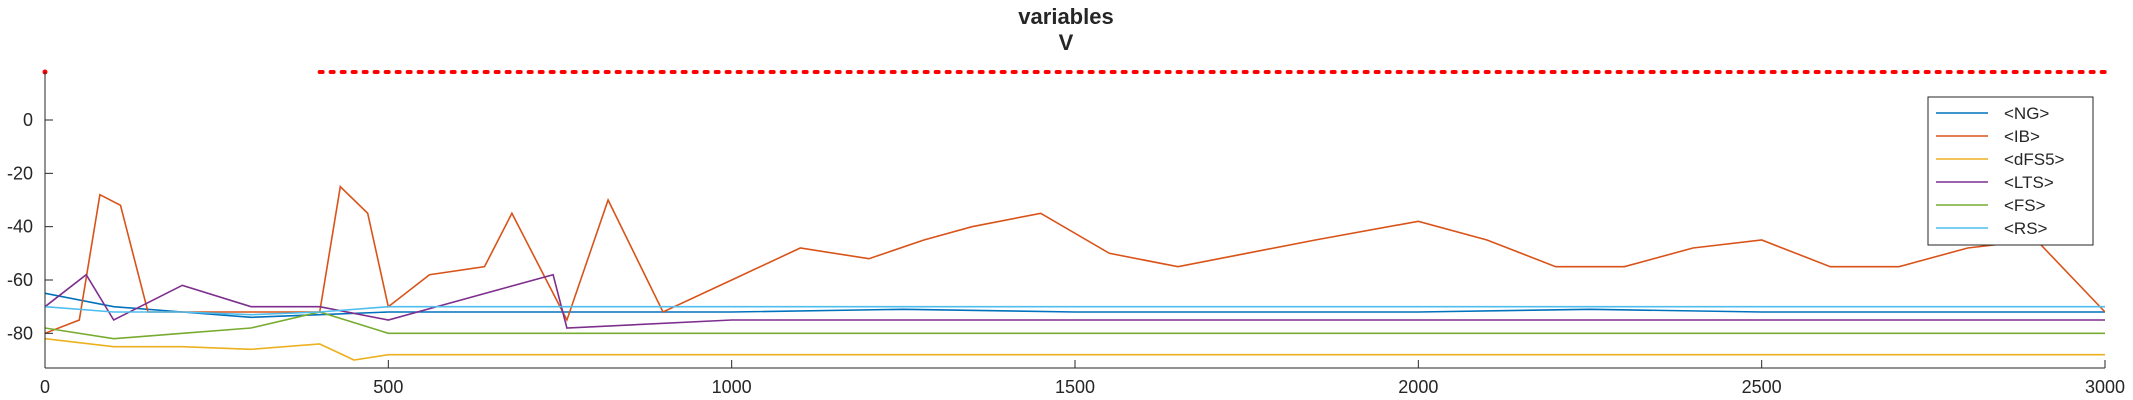 Image resolution: width=2133 pixels, height=400 pixels. I want to click on x-tick-label: 1500, so click(1075, 387).